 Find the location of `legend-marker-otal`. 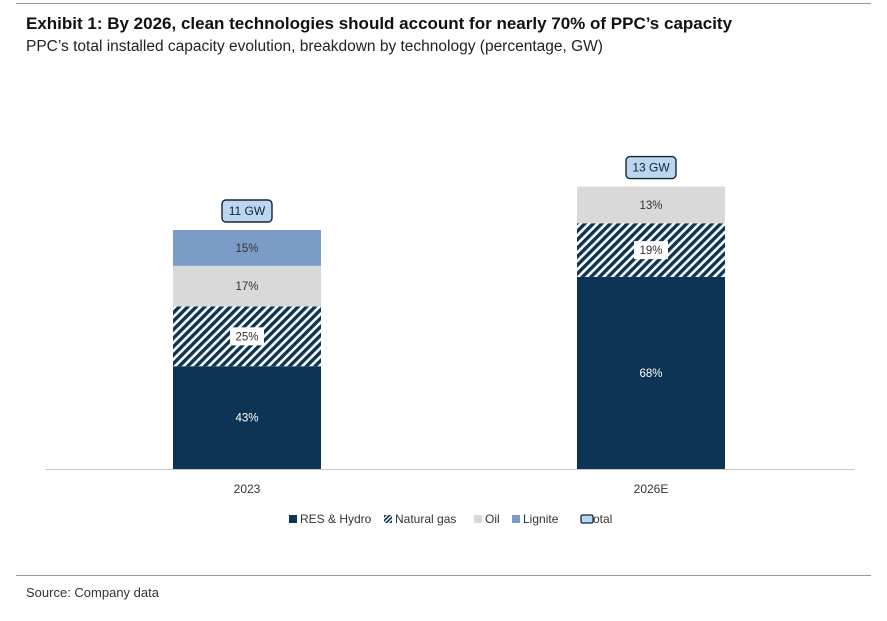

legend-marker-otal is located at coordinates (587, 519).